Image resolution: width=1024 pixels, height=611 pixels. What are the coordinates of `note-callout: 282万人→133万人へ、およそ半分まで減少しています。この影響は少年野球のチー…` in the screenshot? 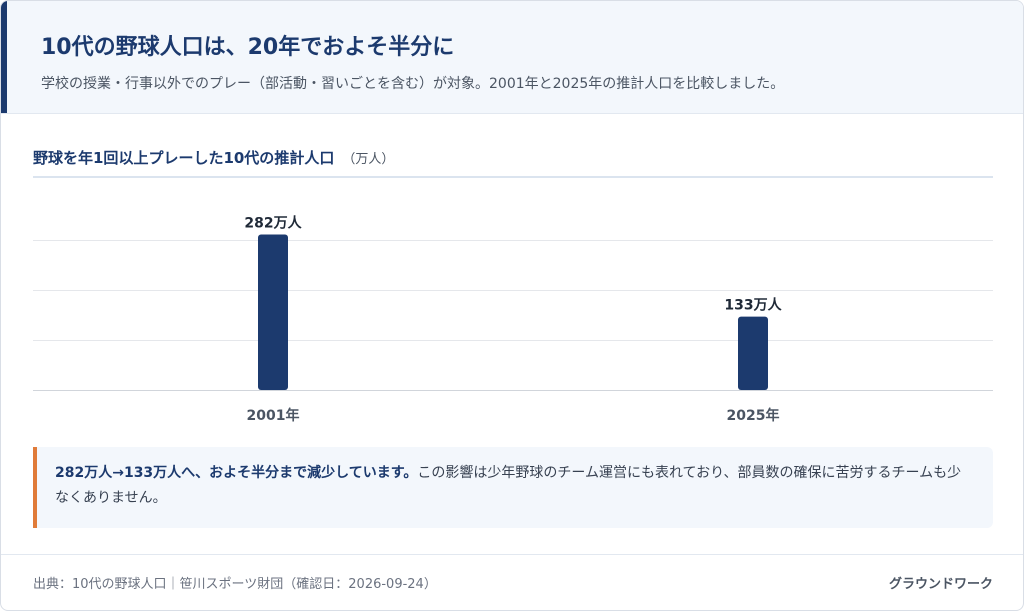 It's located at (513, 487).